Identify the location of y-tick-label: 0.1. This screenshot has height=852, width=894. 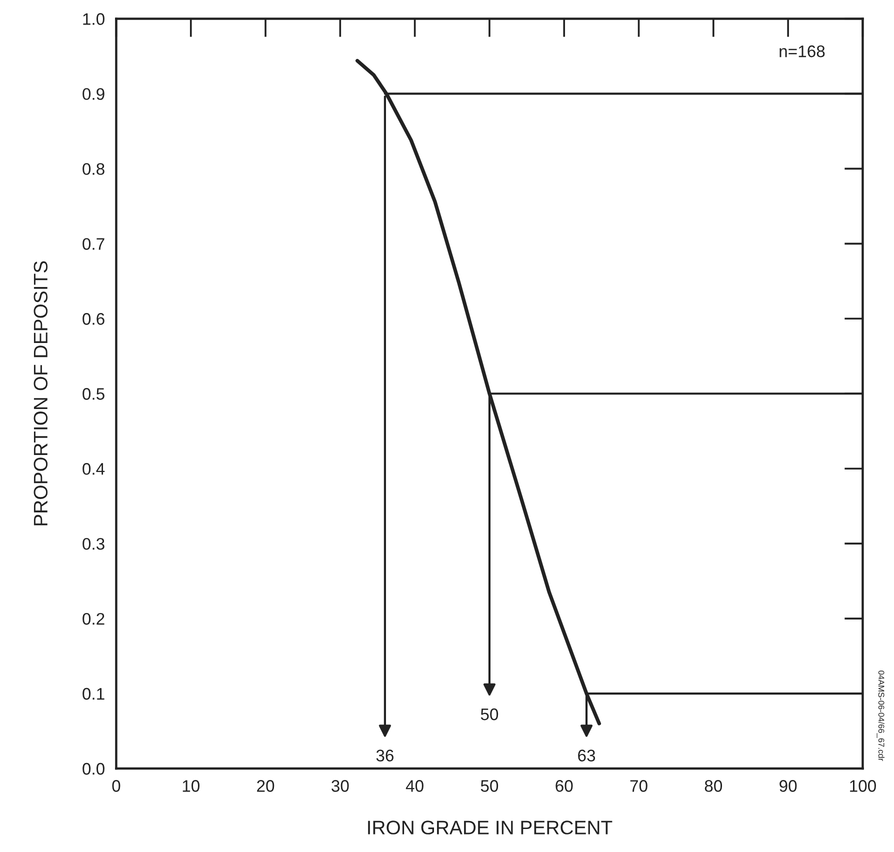
(93, 694).